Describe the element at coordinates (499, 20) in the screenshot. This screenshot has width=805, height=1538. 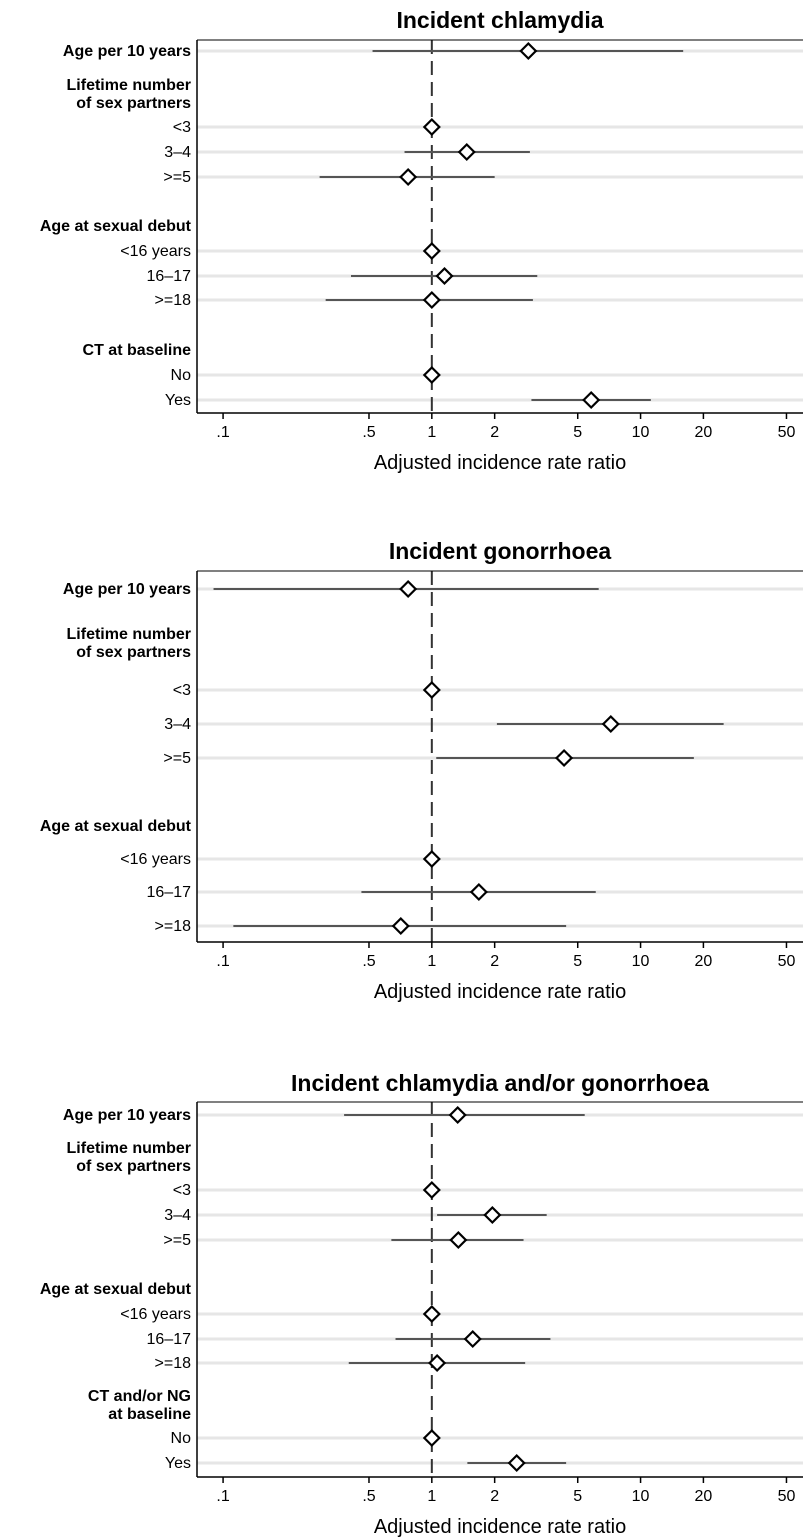
I see `panel-title: Incident chlamydia` at that location.